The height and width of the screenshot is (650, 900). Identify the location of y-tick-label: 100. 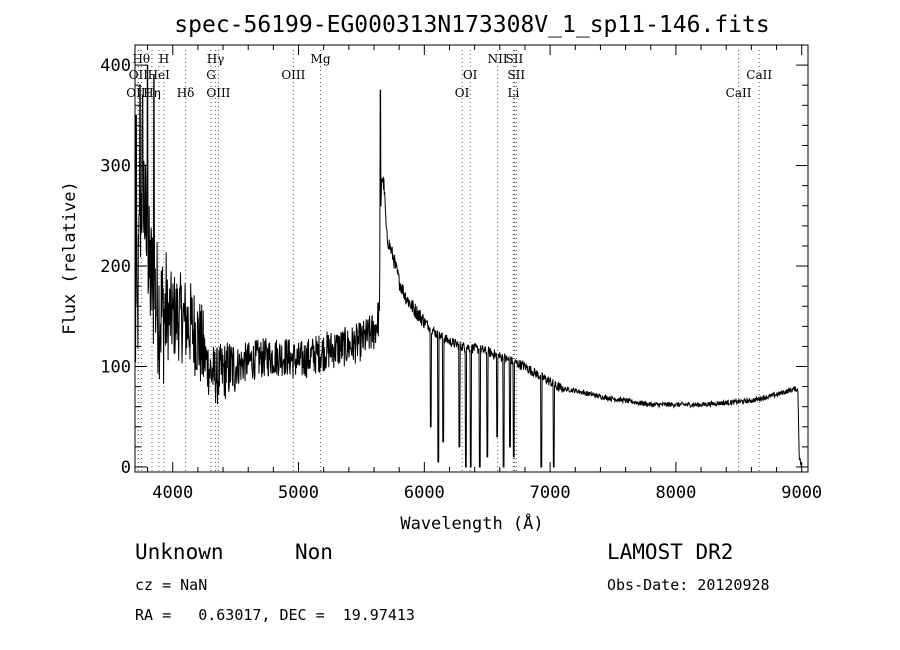
(115, 368).